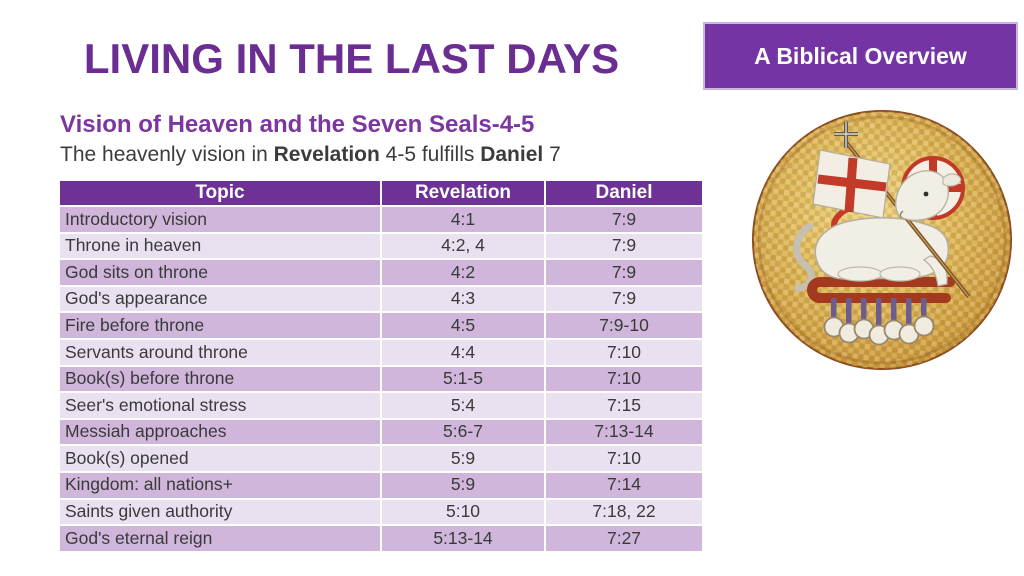 Image resolution: width=1024 pixels, height=576 pixels. Describe the element at coordinates (463, 219) in the screenshot. I see `table-cell: 4:1` at that location.